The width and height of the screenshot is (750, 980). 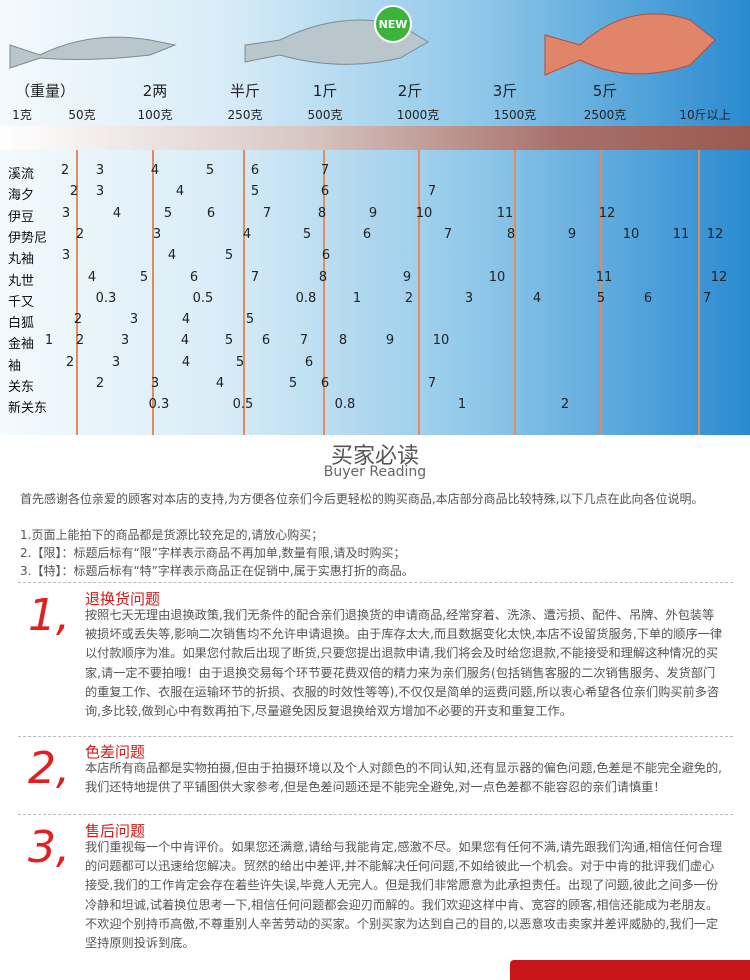 What do you see at coordinates (49, 615) in the screenshot?
I see `section-number: 1,` at bounding box center [49, 615].